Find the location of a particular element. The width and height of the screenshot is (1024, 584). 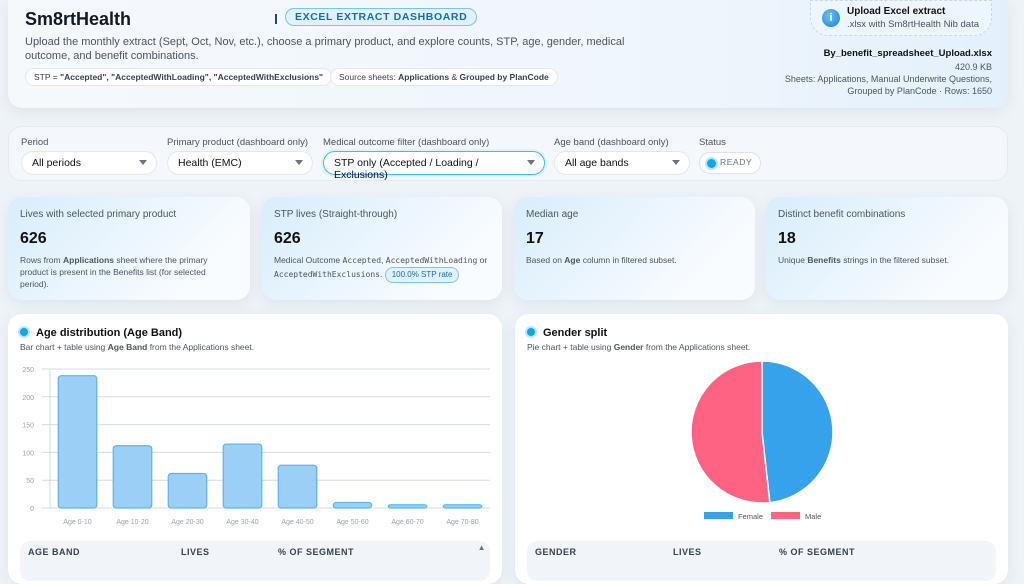

kpi-title: Median age is located at coordinates (552, 214).